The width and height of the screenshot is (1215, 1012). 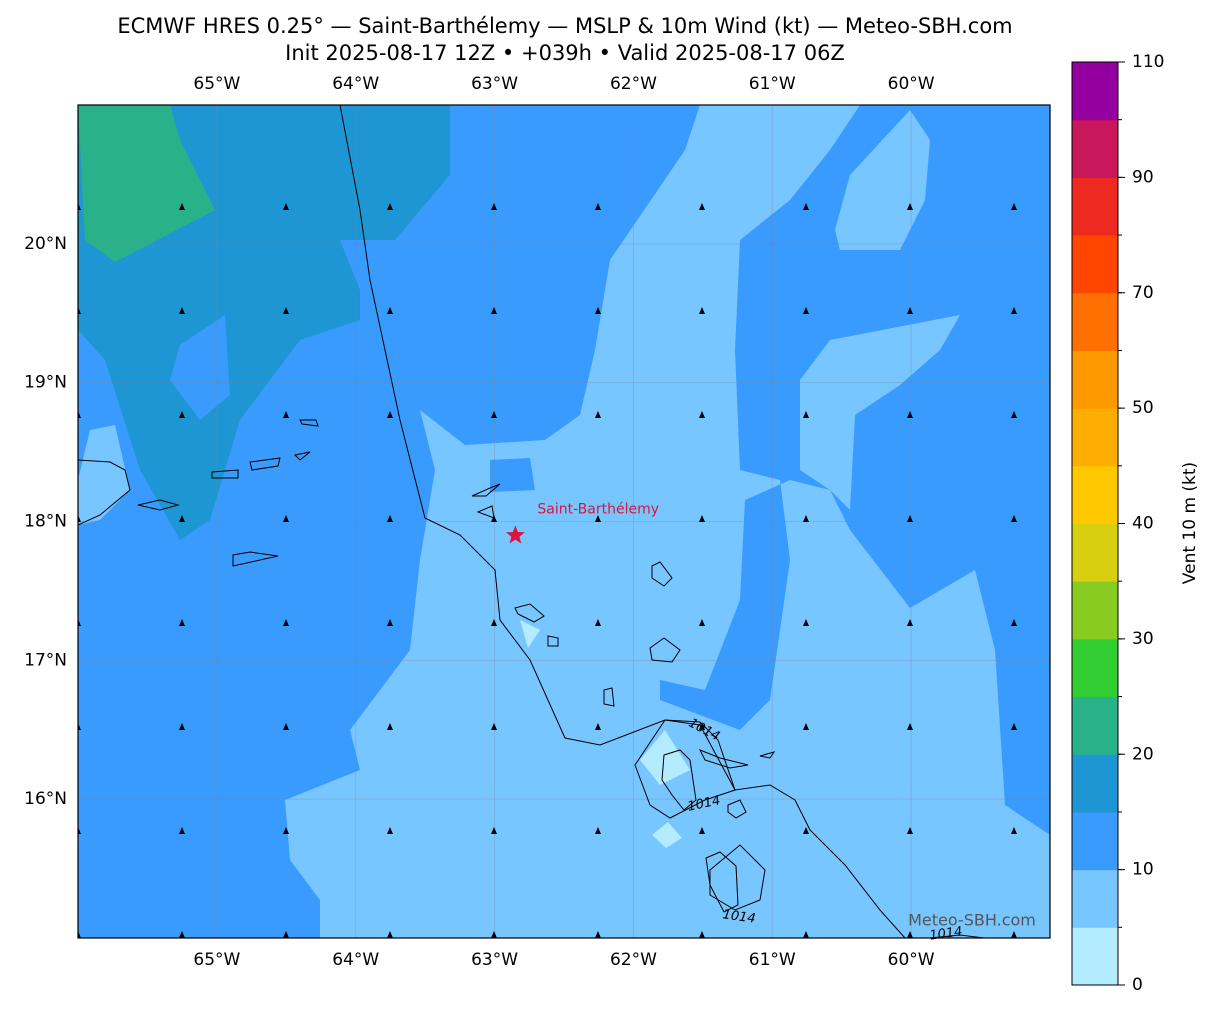 What do you see at coordinates (1143, 177) in the screenshot?
I see `colorbar-tick-label: 90` at bounding box center [1143, 177].